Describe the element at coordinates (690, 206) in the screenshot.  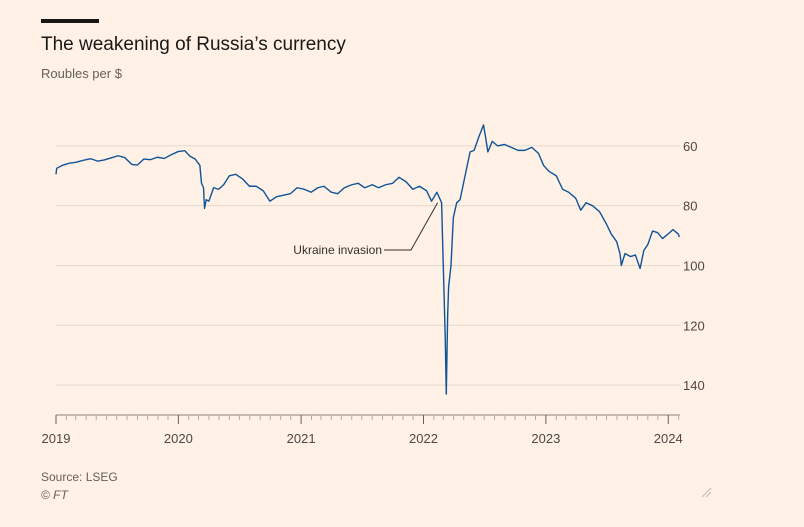
I see `y-tick-label: 80` at that location.